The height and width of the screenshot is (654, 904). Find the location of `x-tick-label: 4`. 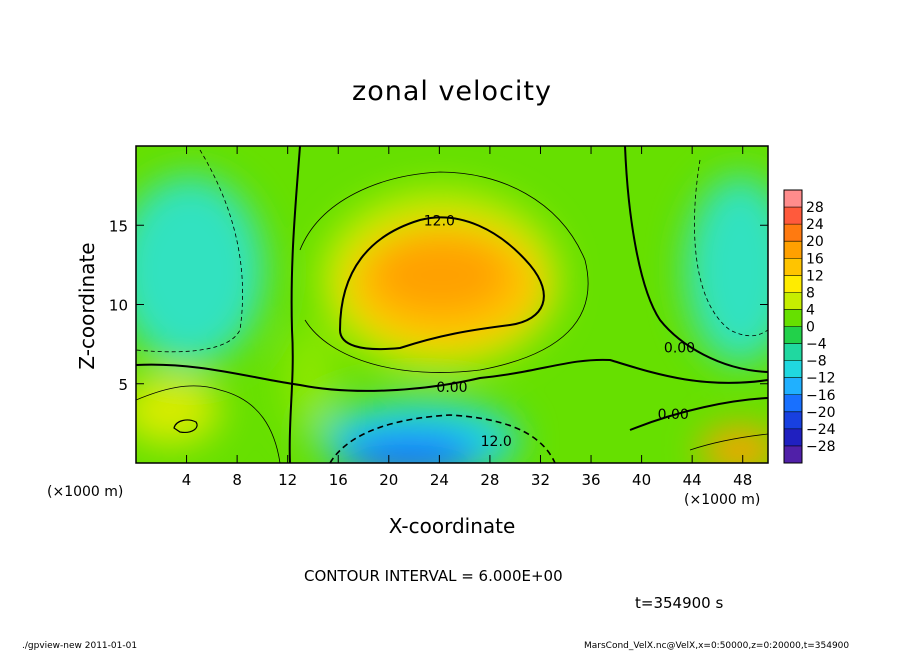

x-tick-label: 4 is located at coordinates (187, 480).